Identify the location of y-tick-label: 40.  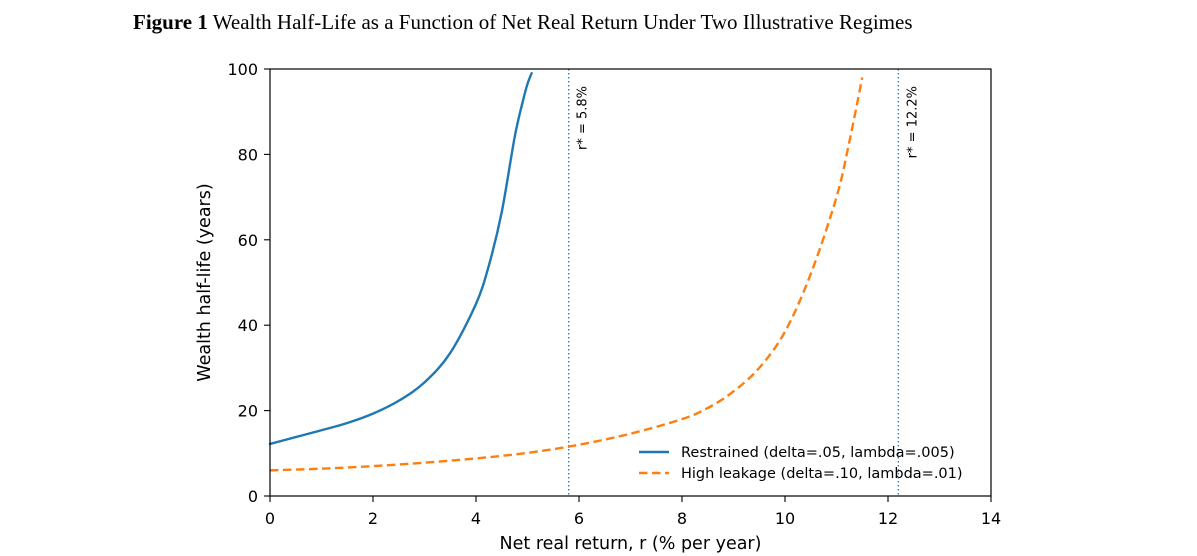
(248, 325).